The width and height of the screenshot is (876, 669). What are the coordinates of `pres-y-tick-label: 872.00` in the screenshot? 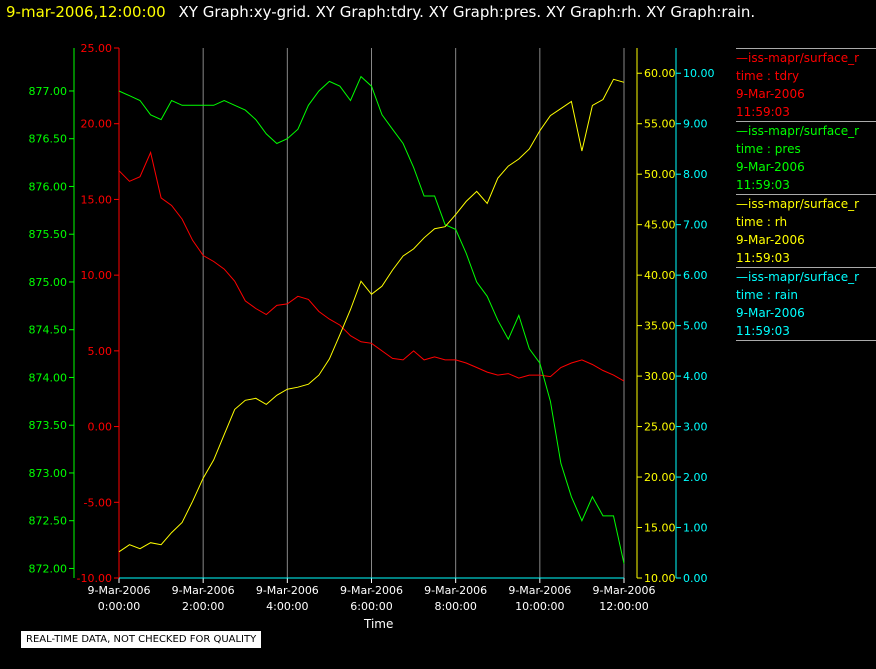 It's located at (48, 568).